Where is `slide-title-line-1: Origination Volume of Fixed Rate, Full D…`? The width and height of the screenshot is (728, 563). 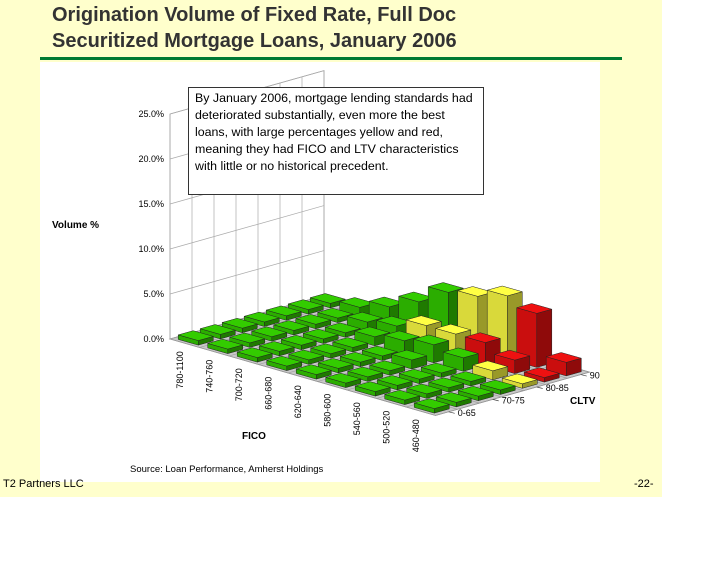
slide-title-line-1: Origination Volume of Fixed Rate, Full D… is located at coordinates (254, 15).